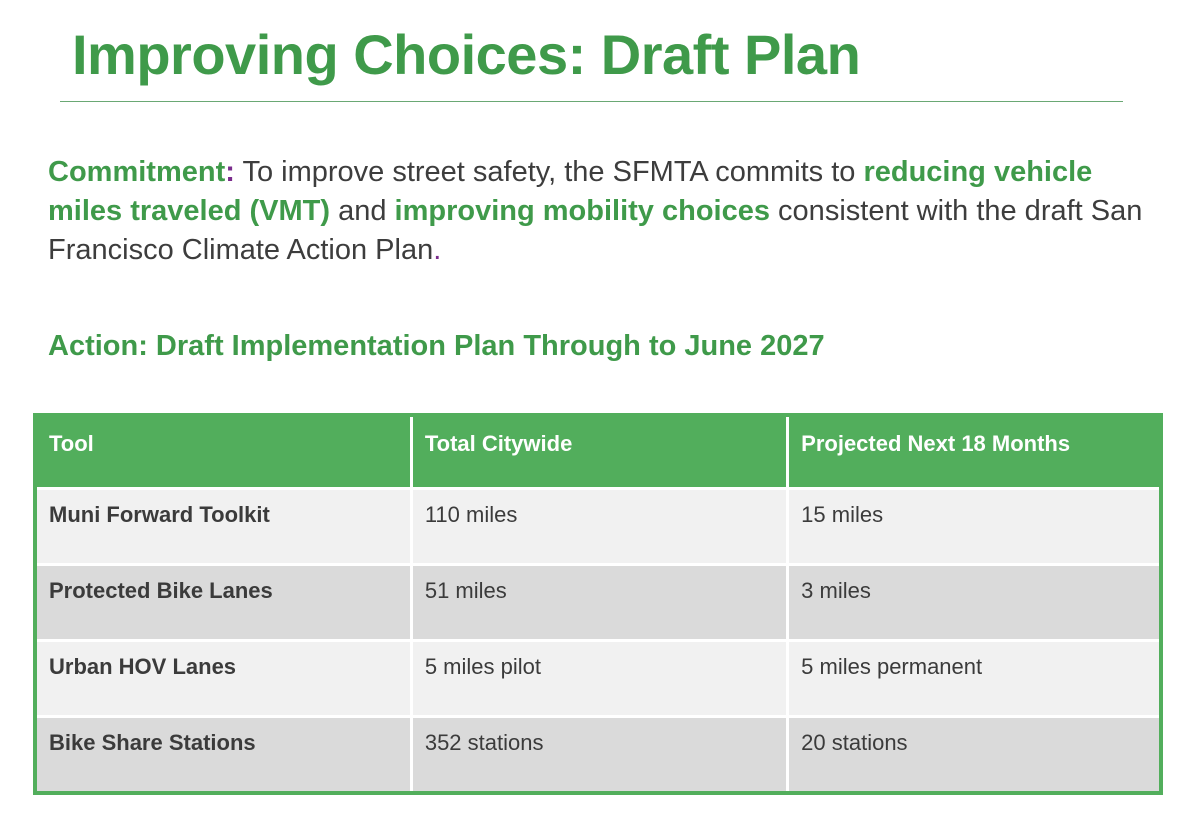  Describe the element at coordinates (973, 754) in the screenshot. I see `cell-projected: 20 stations` at that location.